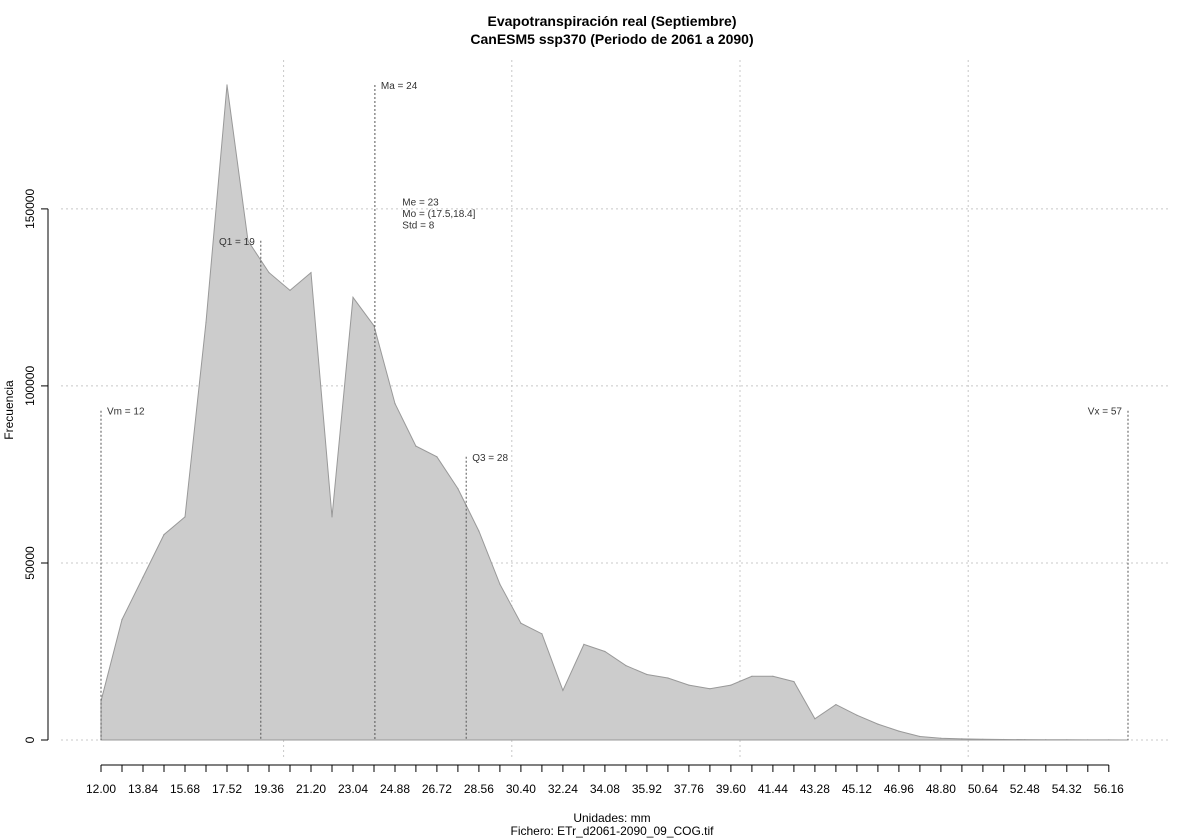 The width and height of the screenshot is (1200, 840). What do you see at coordinates (30, 386) in the screenshot?
I see `y-tick-label-2: 100000` at bounding box center [30, 386].